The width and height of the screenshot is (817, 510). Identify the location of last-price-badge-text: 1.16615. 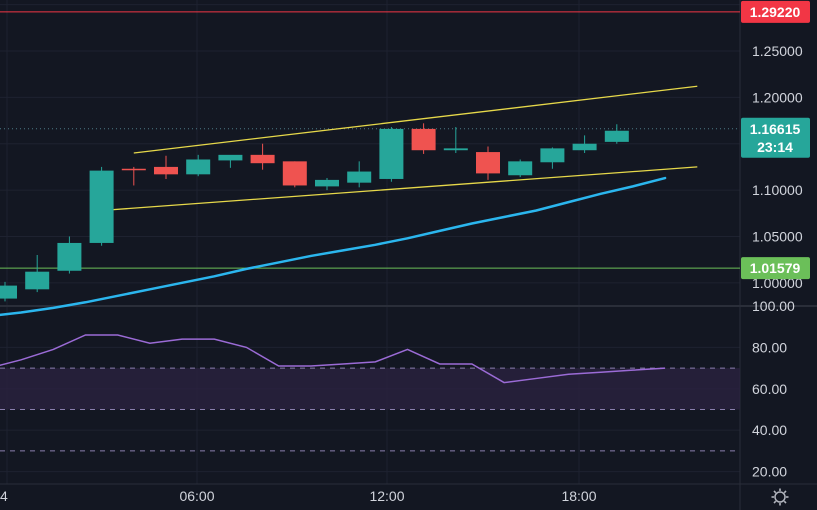
(775, 129).